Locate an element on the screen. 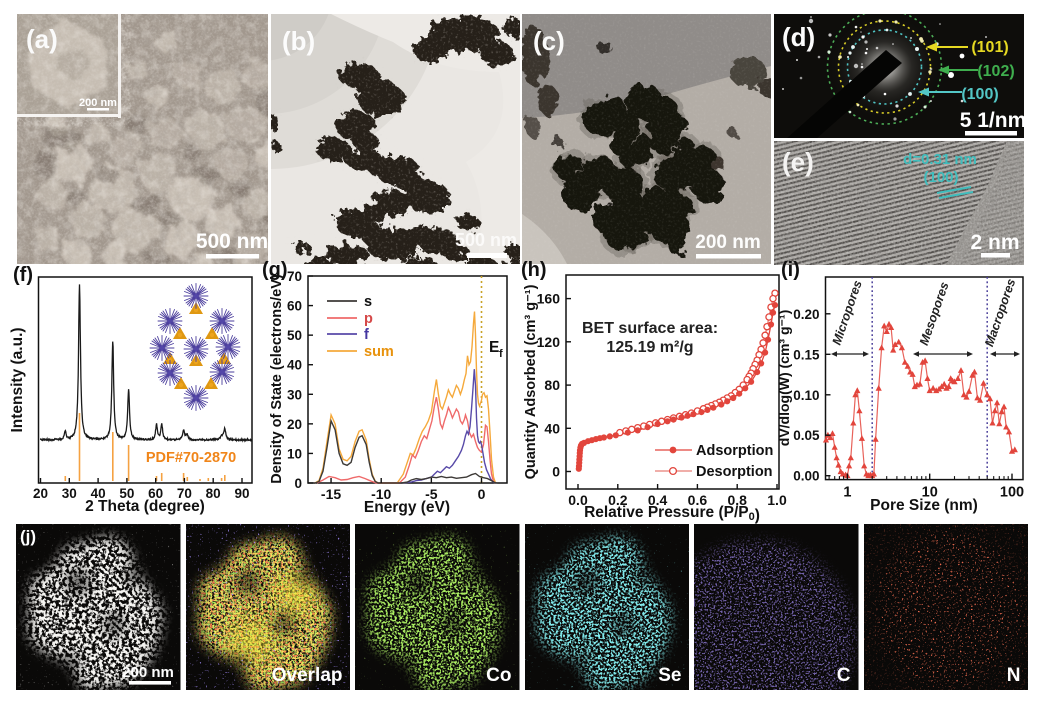 The image size is (1040, 701). svg-text: d=0.31 nm is located at coordinates (940, 159).